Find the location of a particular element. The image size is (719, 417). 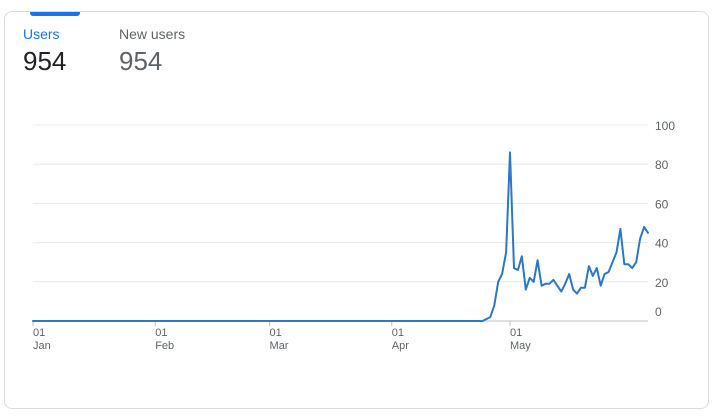

y-tick-label-100: 100 is located at coordinates (665, 126).